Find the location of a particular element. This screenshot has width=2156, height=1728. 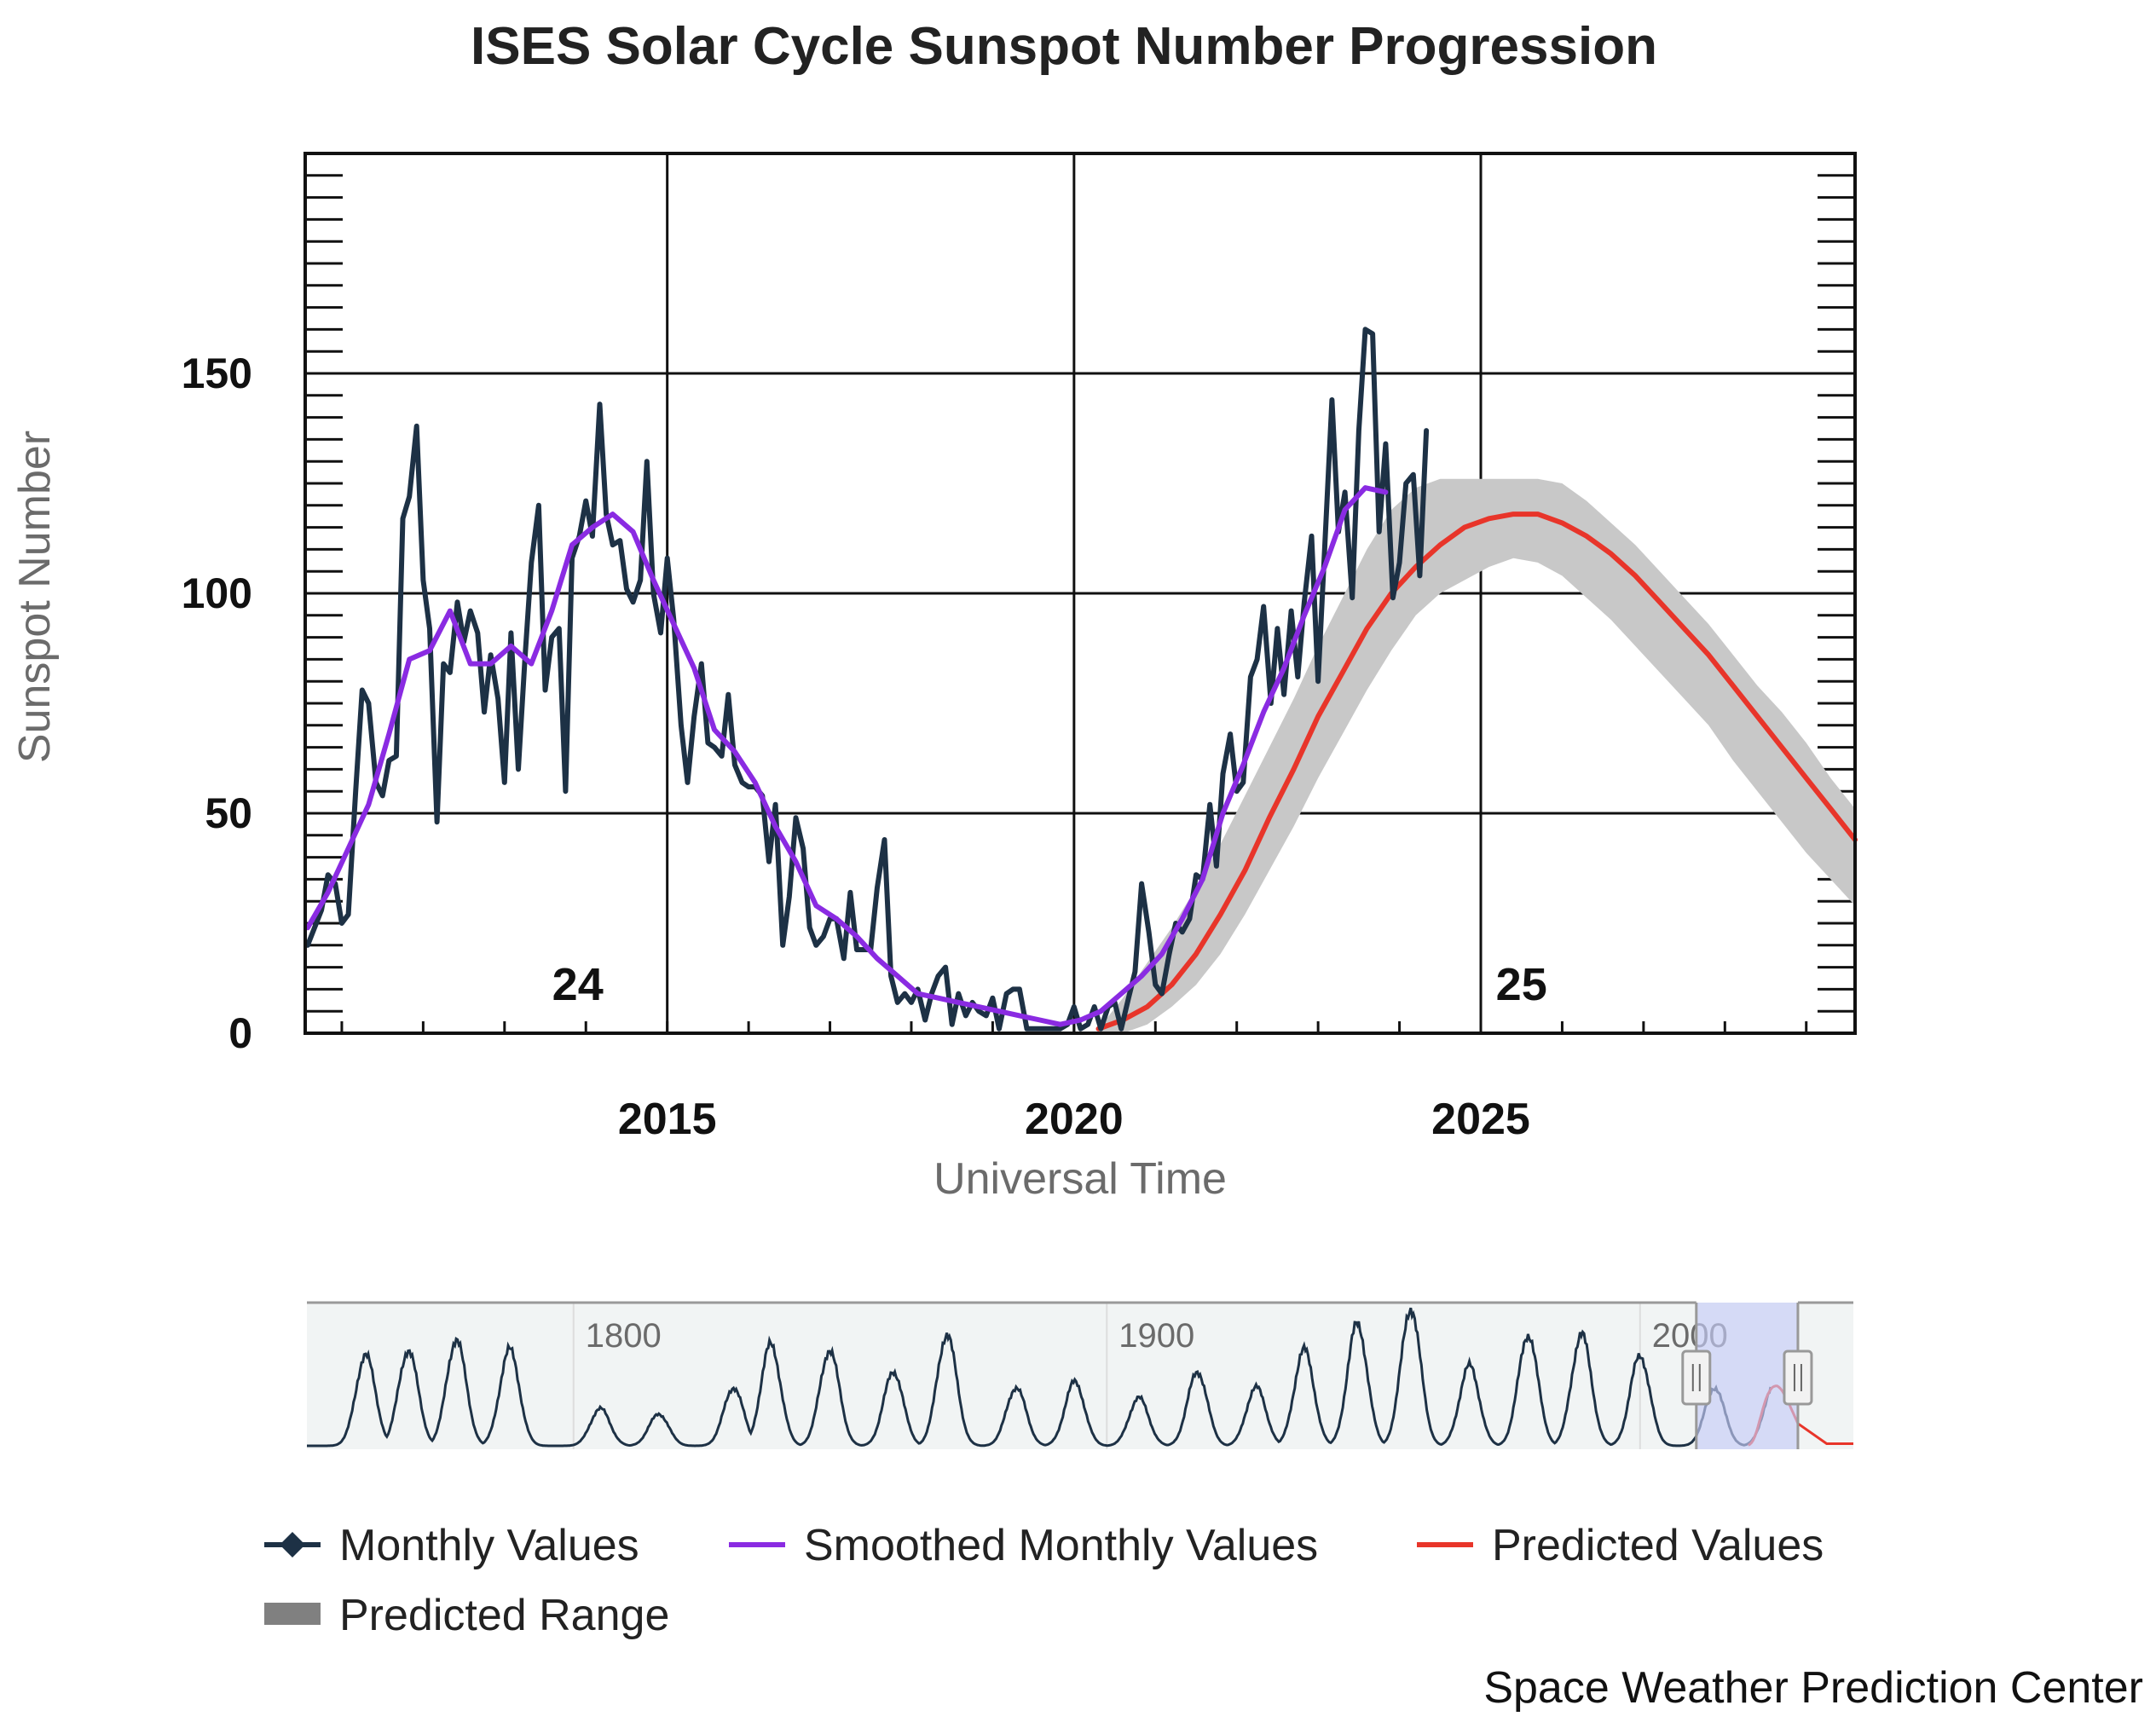

legend-label: Predicted Range is located at coordinates (504, 1615).